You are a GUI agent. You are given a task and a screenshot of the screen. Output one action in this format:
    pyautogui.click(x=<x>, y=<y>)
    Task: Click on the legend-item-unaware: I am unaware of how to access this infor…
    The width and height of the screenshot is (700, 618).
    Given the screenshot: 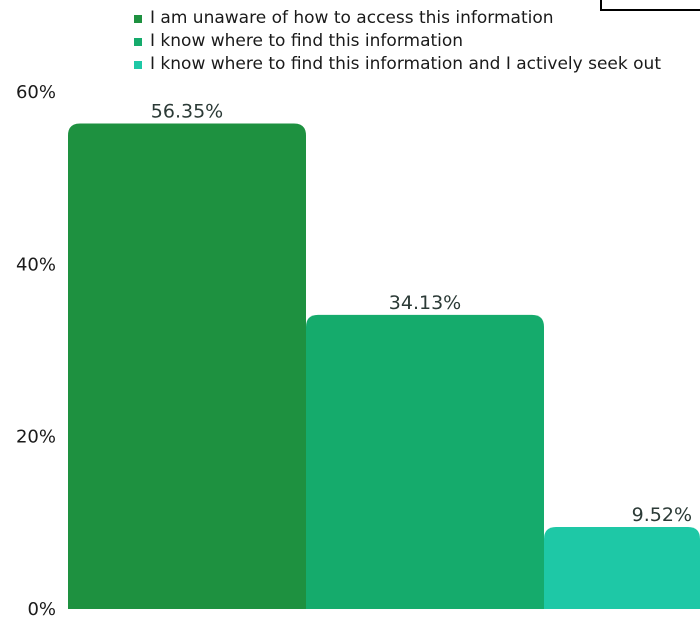 What is the action you would take?
    pyautogui.click(x=397, y=18)
    